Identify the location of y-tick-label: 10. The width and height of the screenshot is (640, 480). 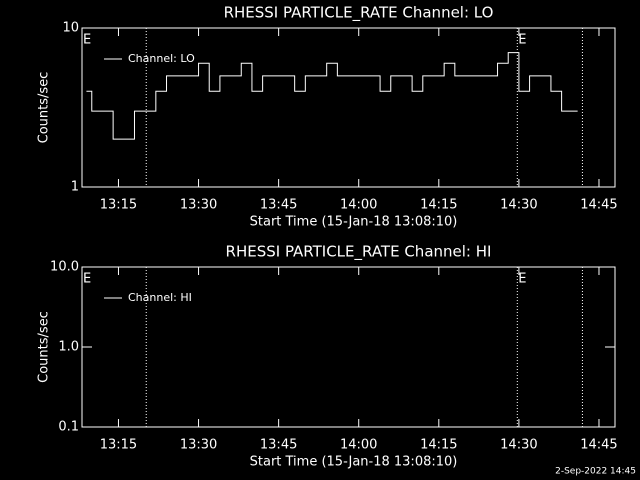
(70, 28).